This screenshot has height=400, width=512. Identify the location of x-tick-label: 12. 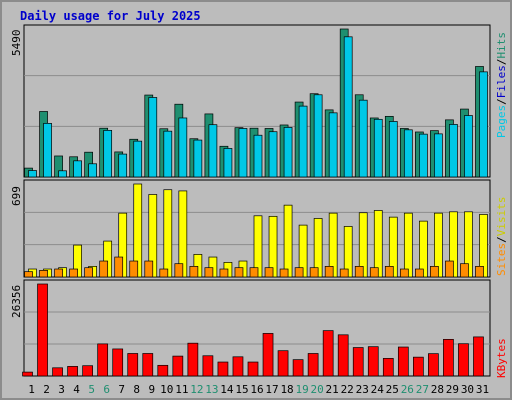
(196, 389).